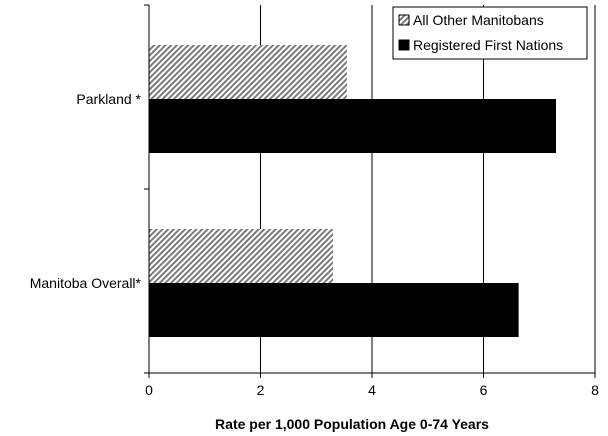  What do you see at coordinates (595, 390) in the screenshot?
I see `x-tick-label-8: 8` at bounding box center [595, 390].